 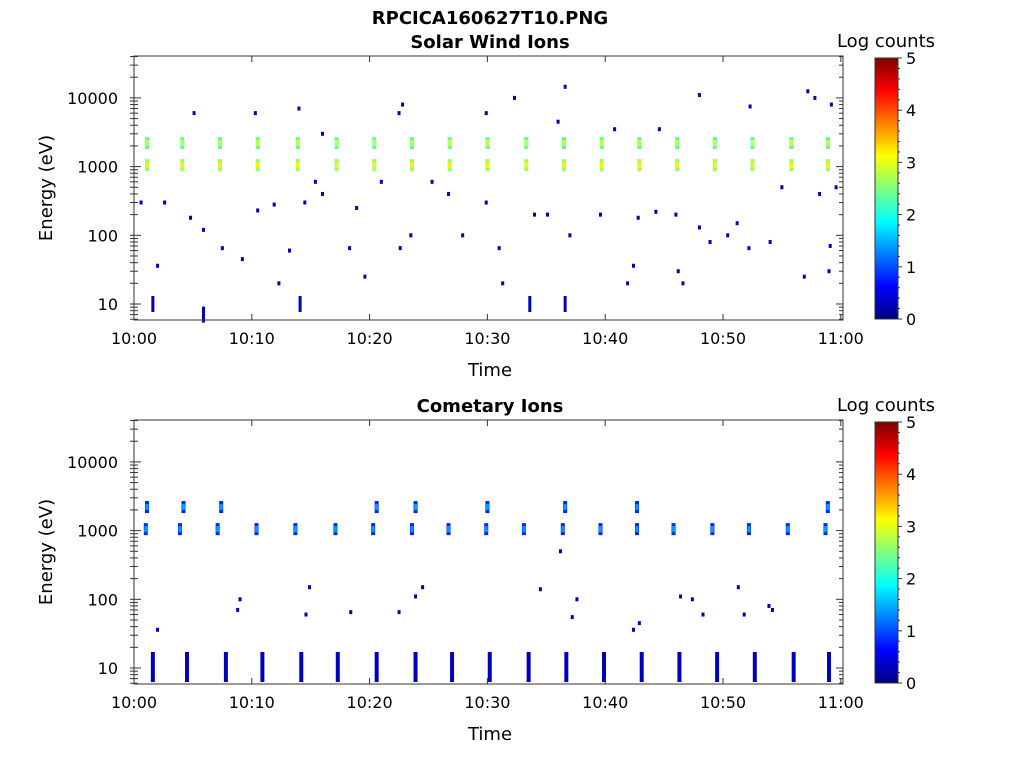 What do you see at coordinates (841, 702) in the screenshot?
I see `x-tick-label: 11:00` at bounding box center [841, 702].